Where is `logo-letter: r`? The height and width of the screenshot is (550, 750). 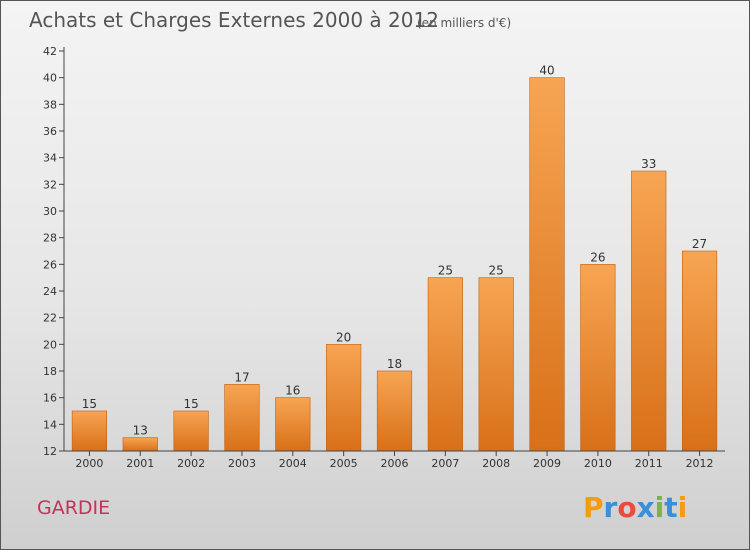
logo-letter: r is located at coordinates (611, 507).